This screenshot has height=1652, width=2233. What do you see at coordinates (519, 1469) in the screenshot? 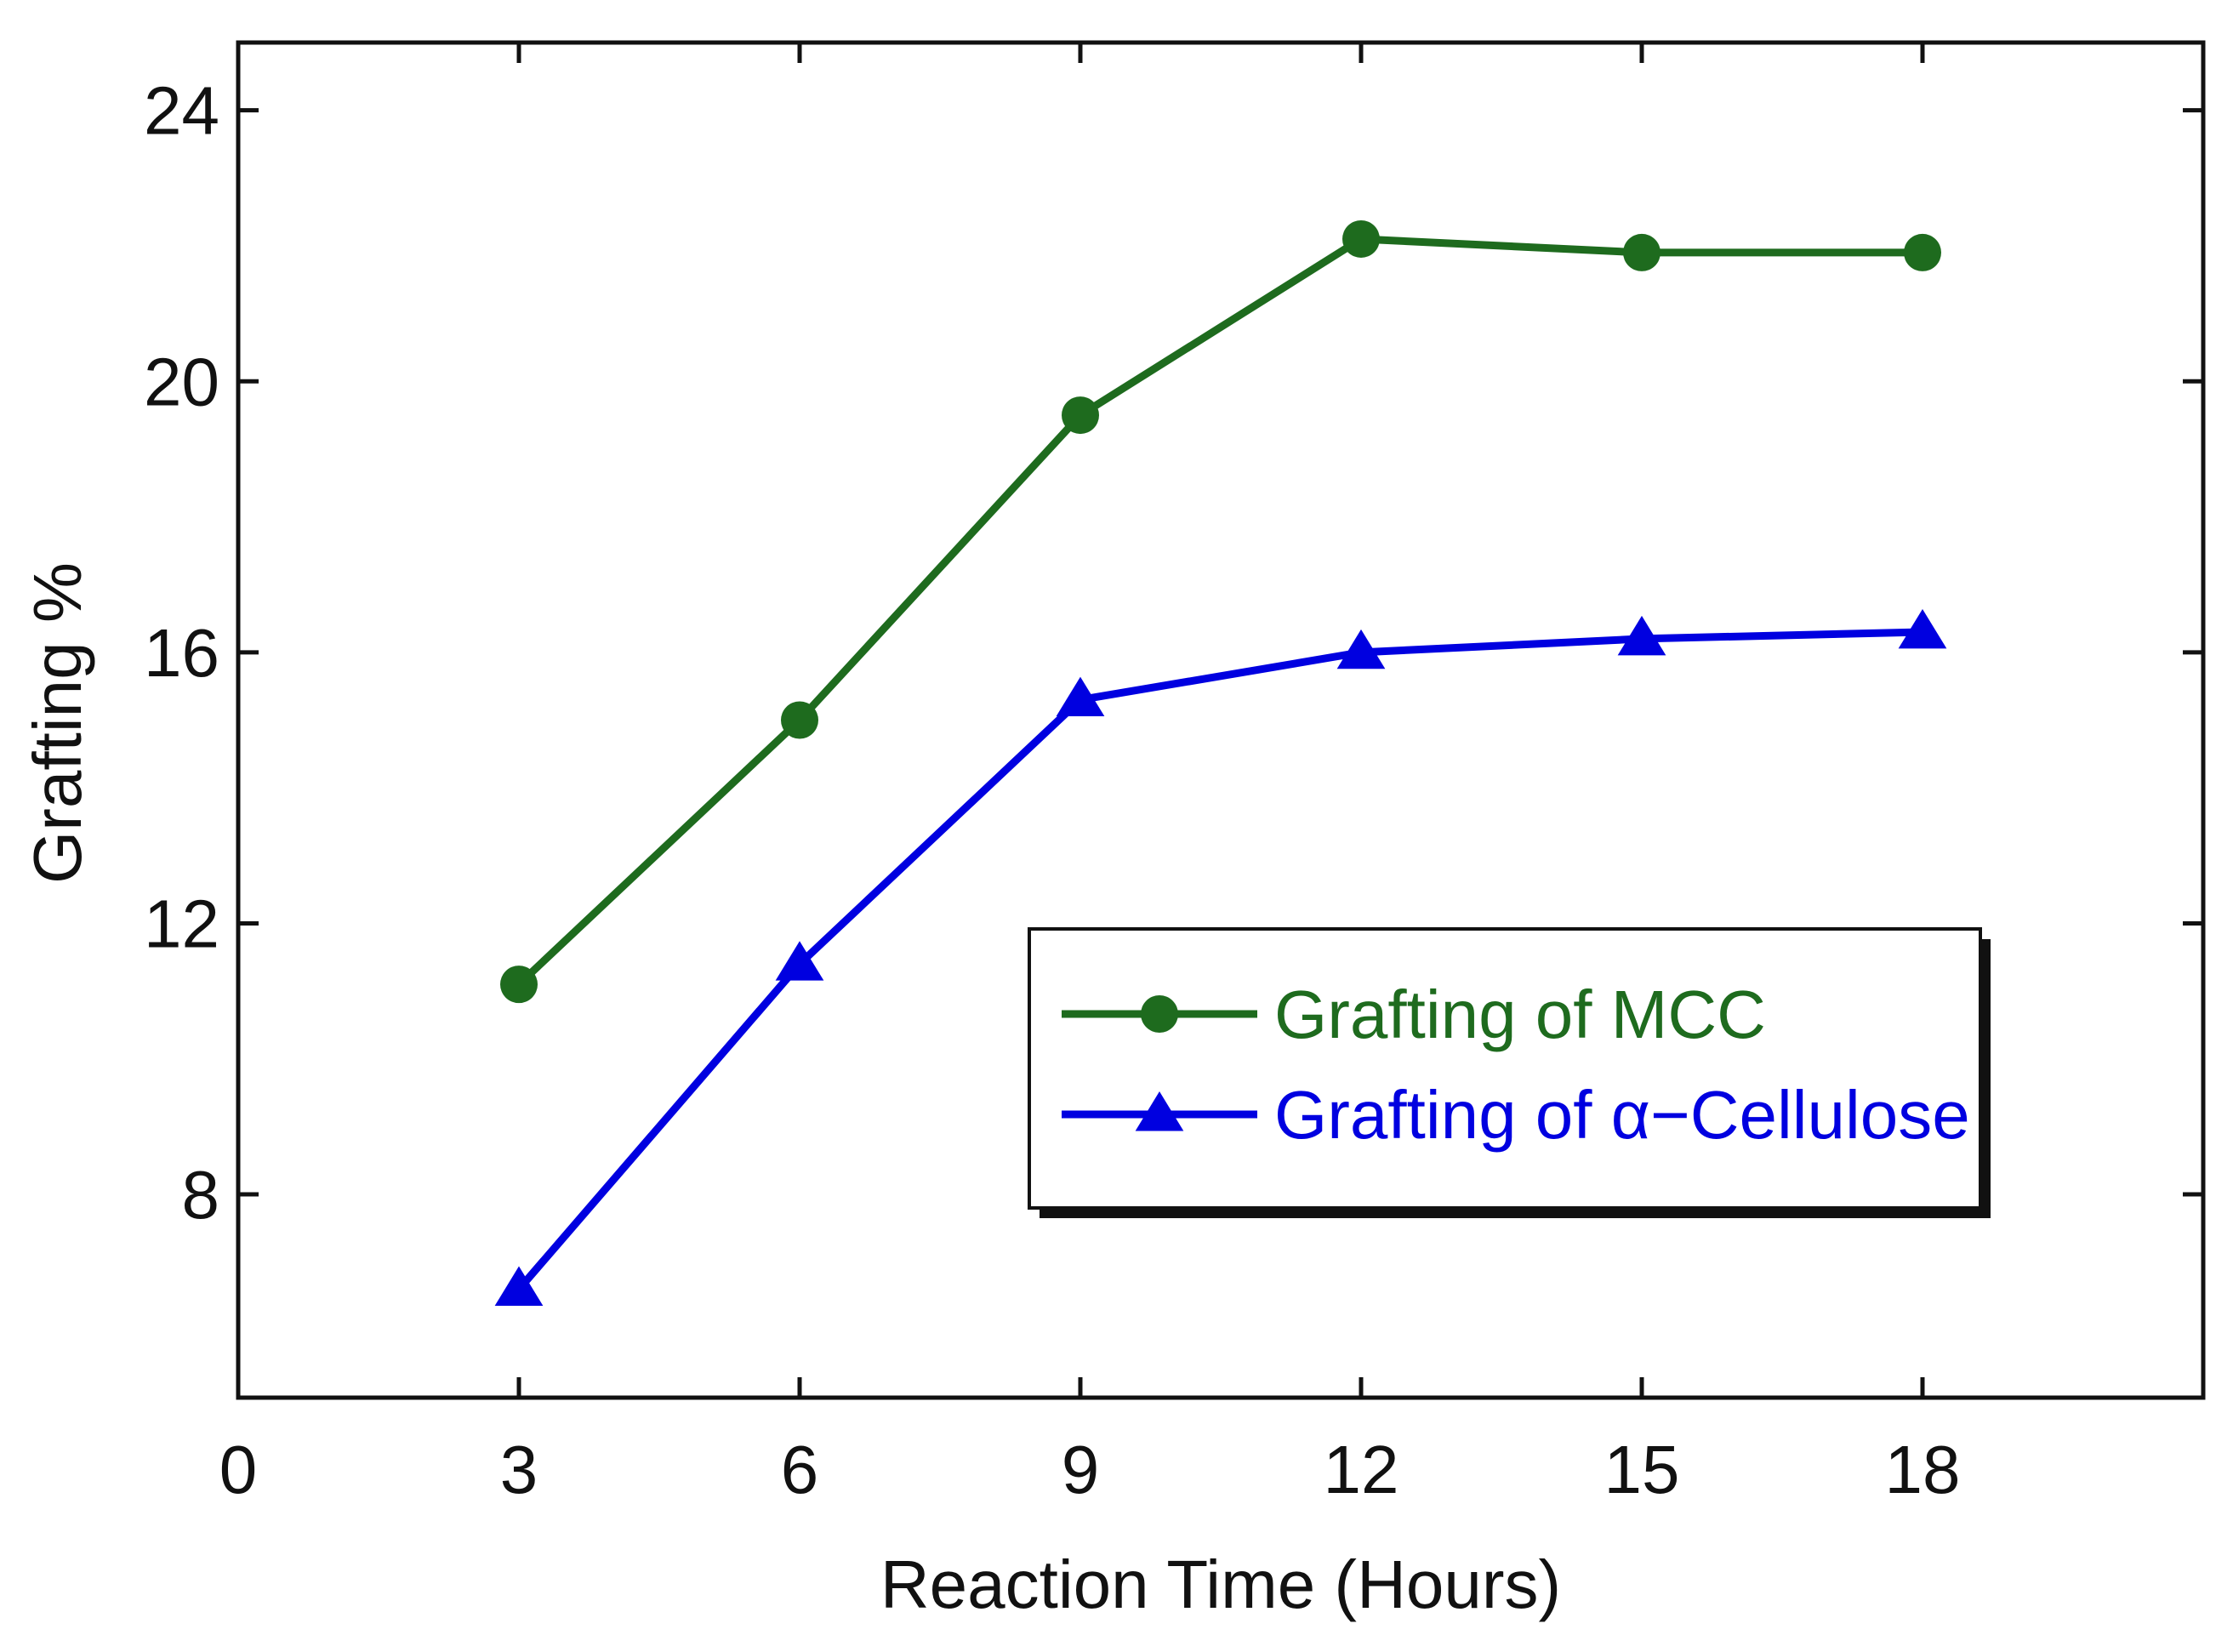
I see `x-tick-label: 3` at bounding box center [519, 1469].